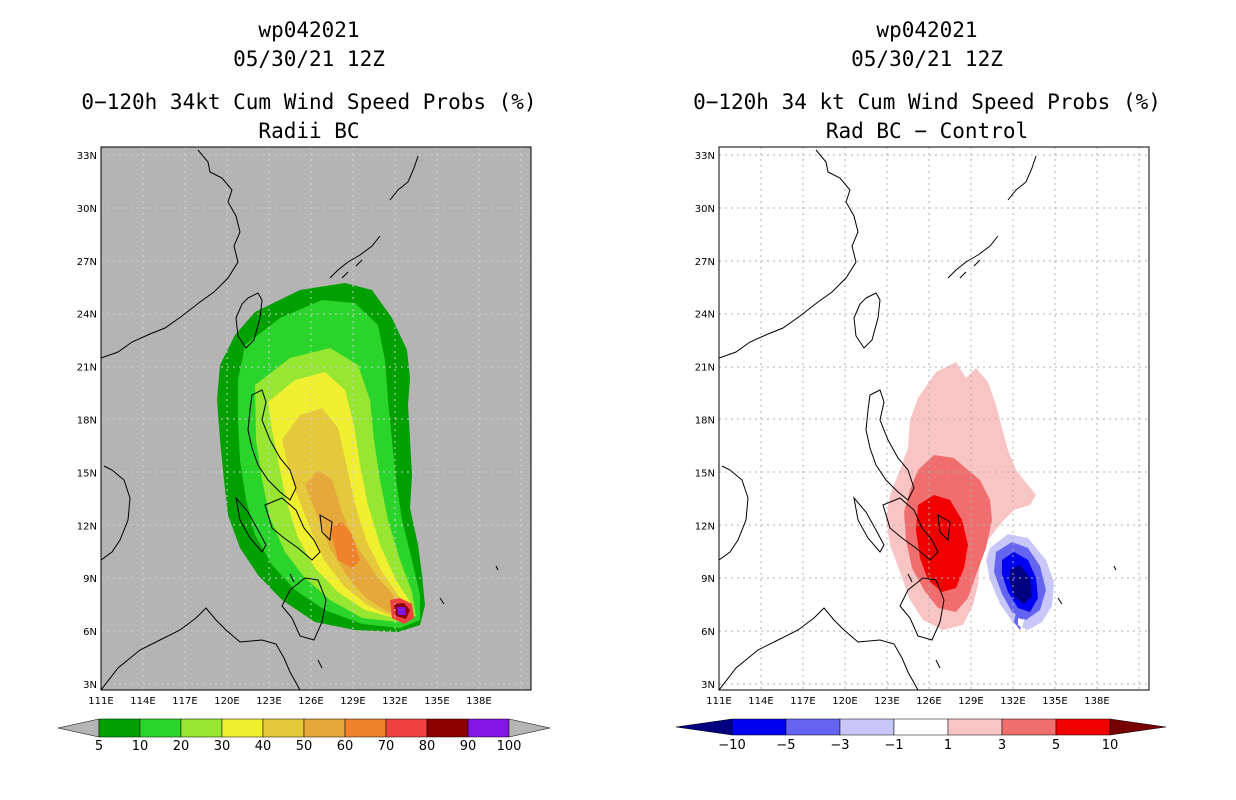  What do you see at coordinates (927, 131) in the screenshot?
I see `product-subtitle: Rad BC − Control` at bounding box center [927, 131].